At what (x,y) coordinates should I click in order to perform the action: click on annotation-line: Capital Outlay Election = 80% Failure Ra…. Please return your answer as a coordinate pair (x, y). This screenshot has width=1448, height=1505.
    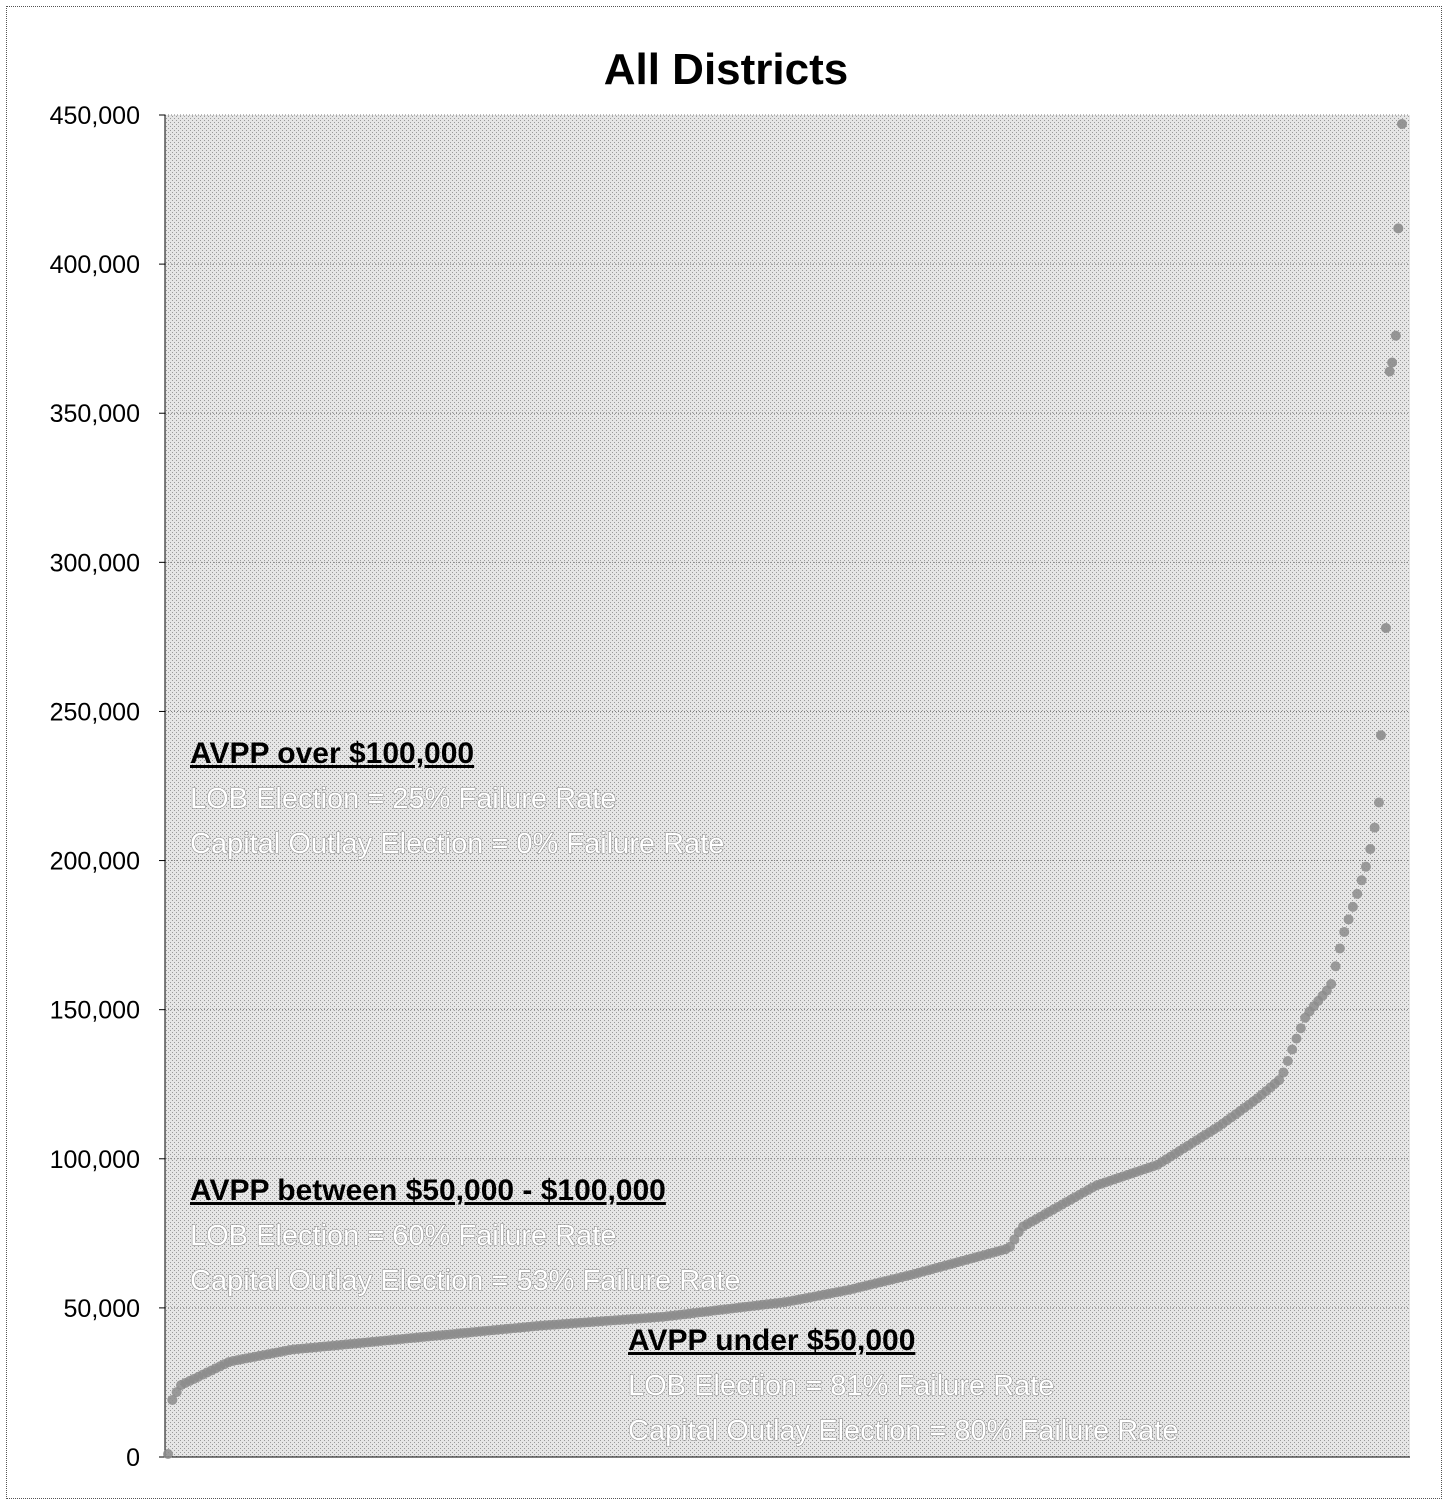
    Looking at the image, I should click on (903, 1431).